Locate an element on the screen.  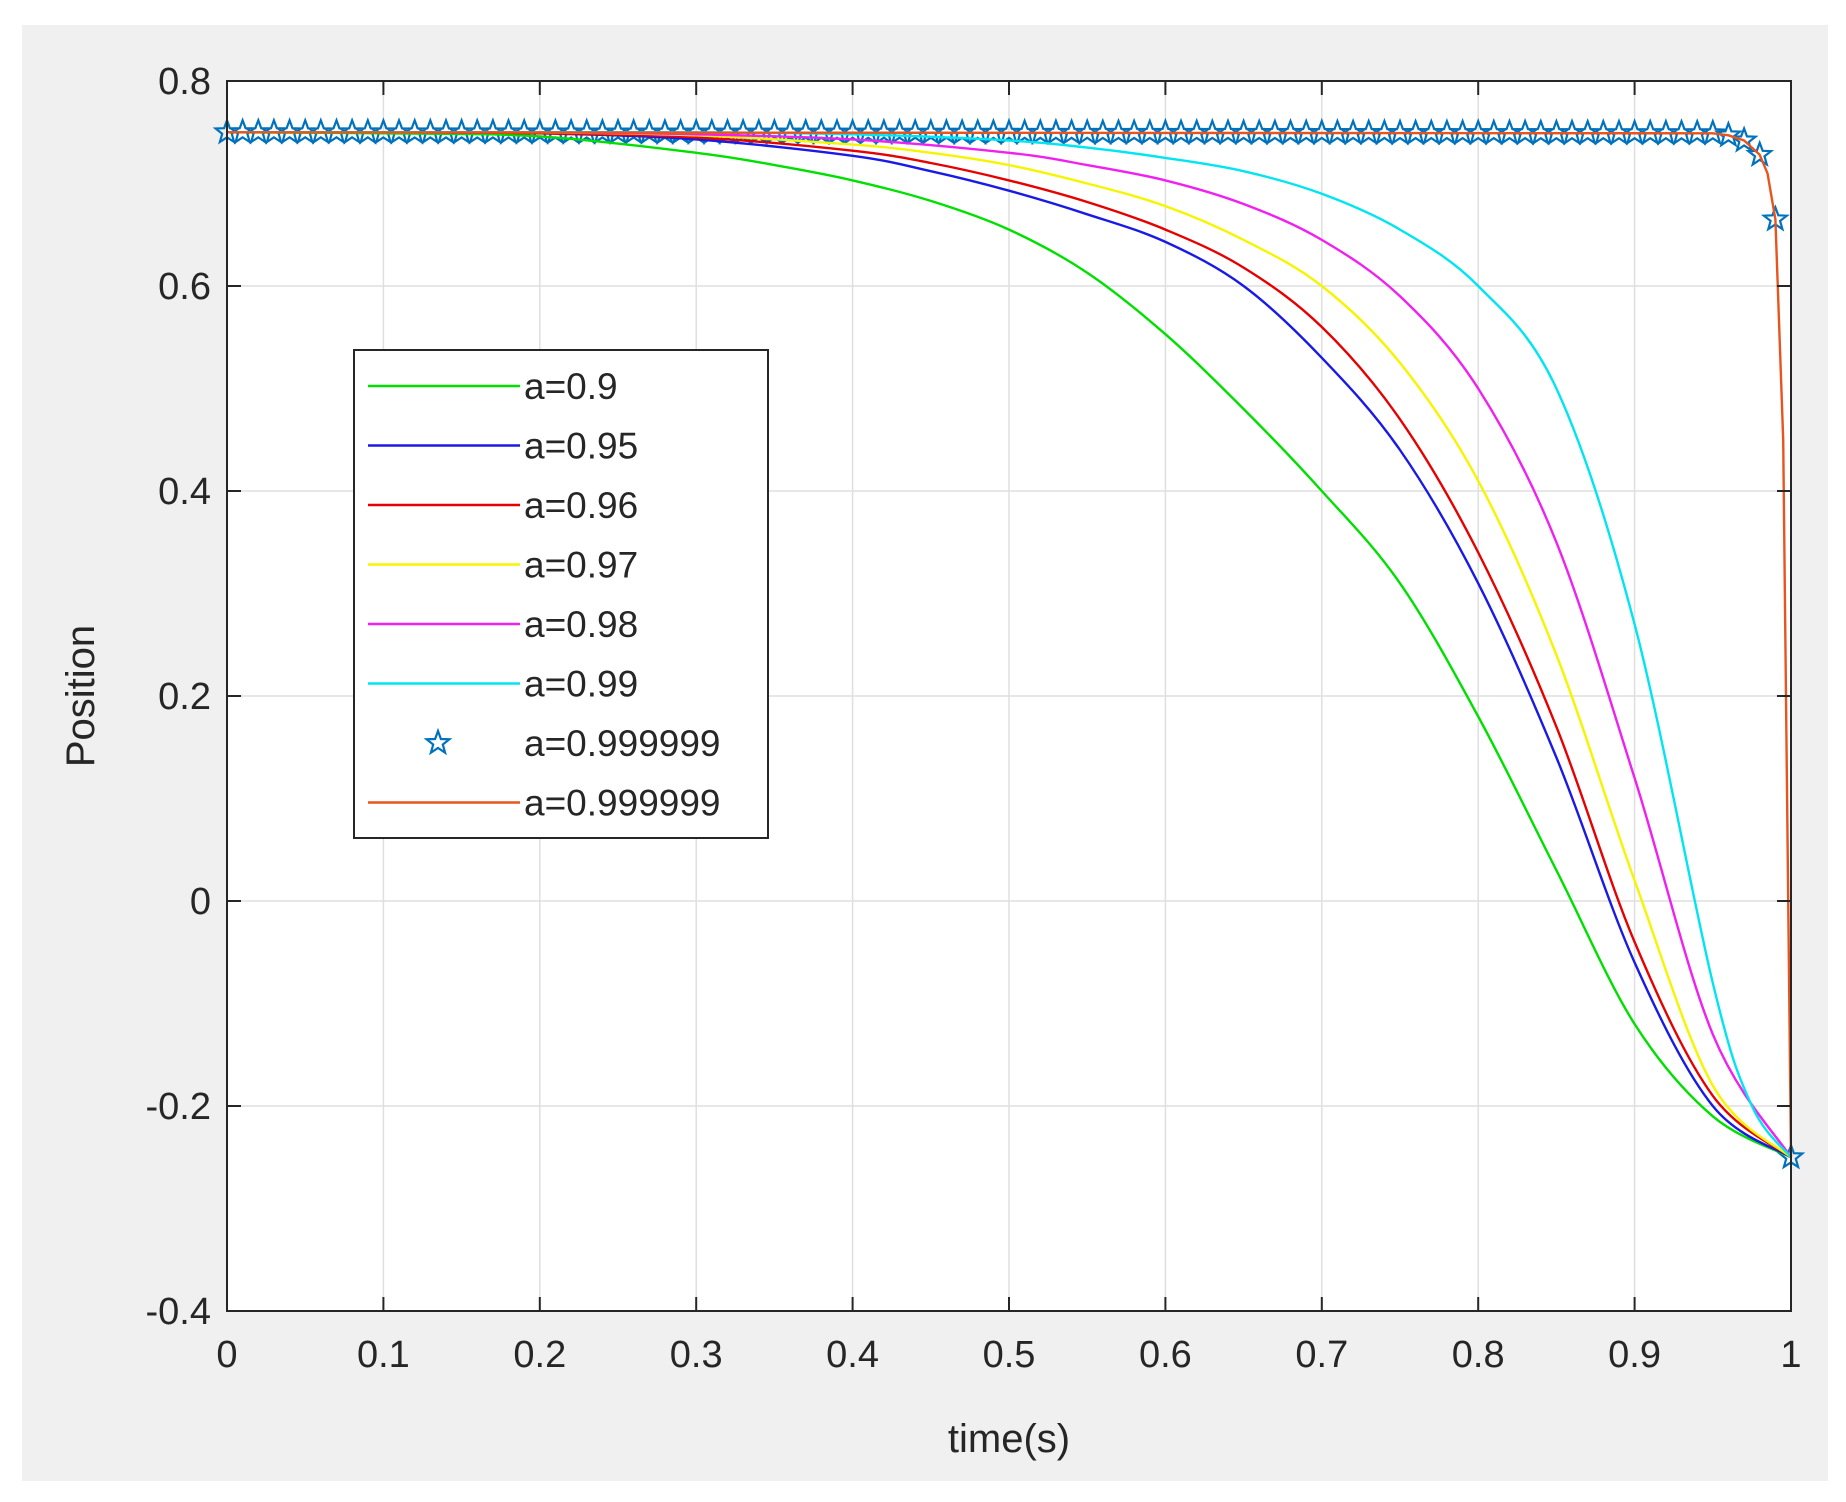
x-tick-label: 0.9 is located at coordinates (1634, 1355).